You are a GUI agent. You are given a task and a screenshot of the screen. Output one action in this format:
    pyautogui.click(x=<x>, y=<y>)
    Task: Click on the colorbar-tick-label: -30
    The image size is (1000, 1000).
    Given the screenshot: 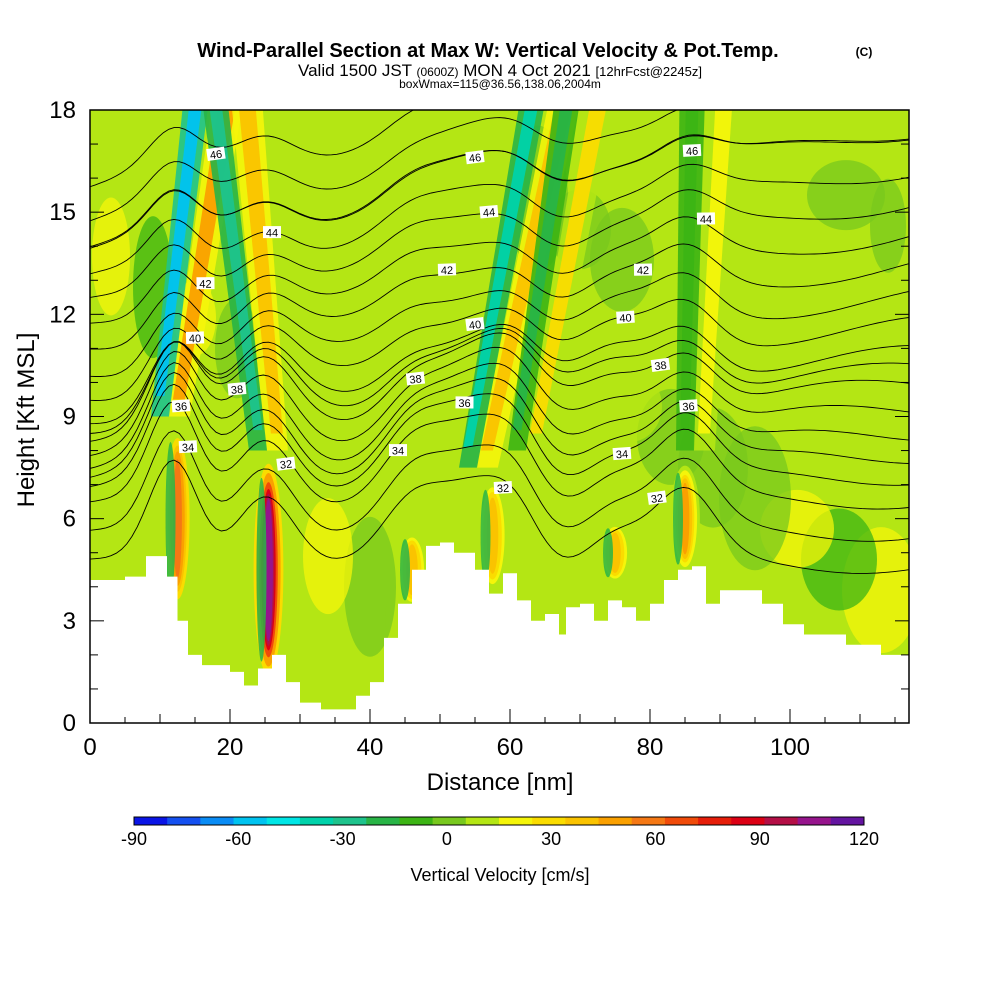 What is the action you would take?
    pyautogui.click(x=343, y=839)
    